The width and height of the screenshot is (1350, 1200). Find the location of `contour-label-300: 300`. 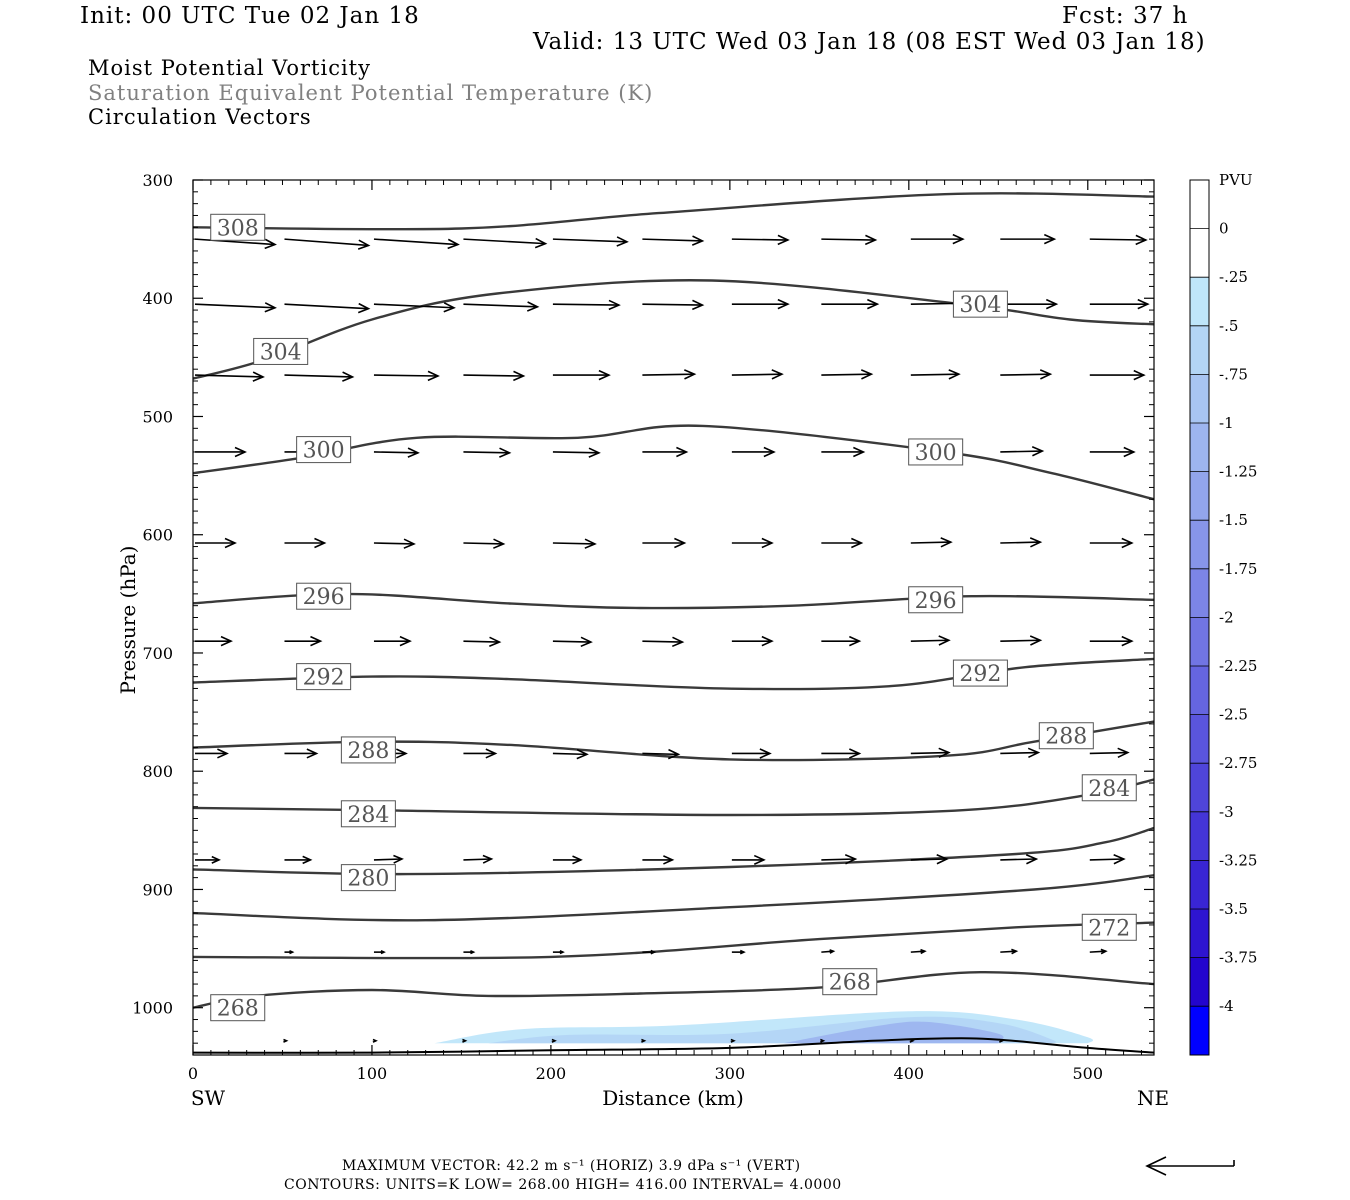

contour-label-300: 300 is located at coordinates (324, 451).